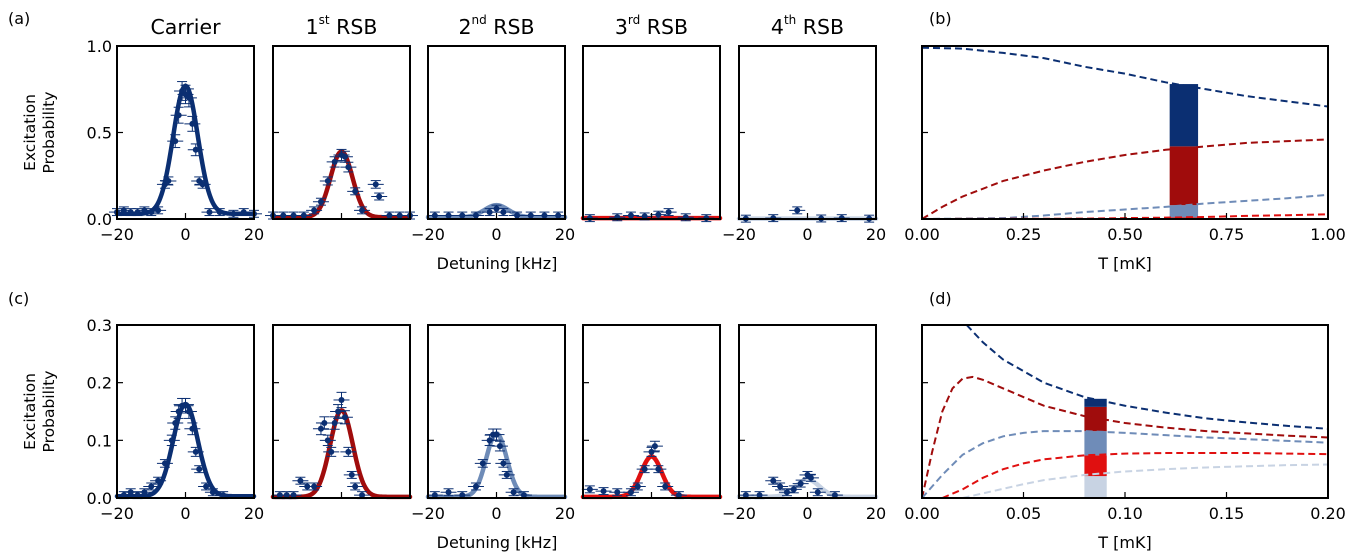 Image resolution: width=1367 pixels, height=559 pixels. I want to click on panel-r0-c0, so click(185, 149).